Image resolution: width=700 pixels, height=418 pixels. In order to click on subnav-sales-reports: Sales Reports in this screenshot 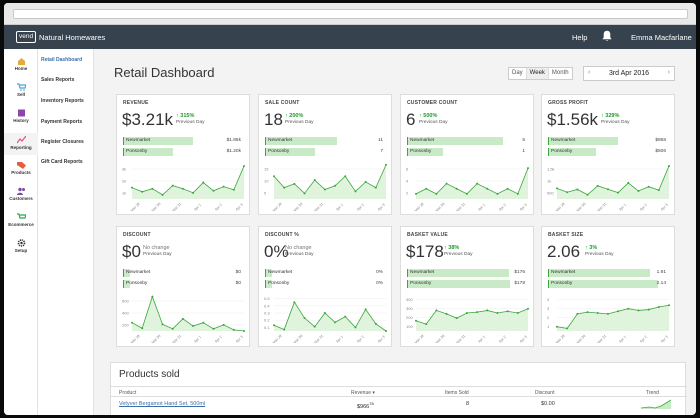, I will do `click(58, 80)`.